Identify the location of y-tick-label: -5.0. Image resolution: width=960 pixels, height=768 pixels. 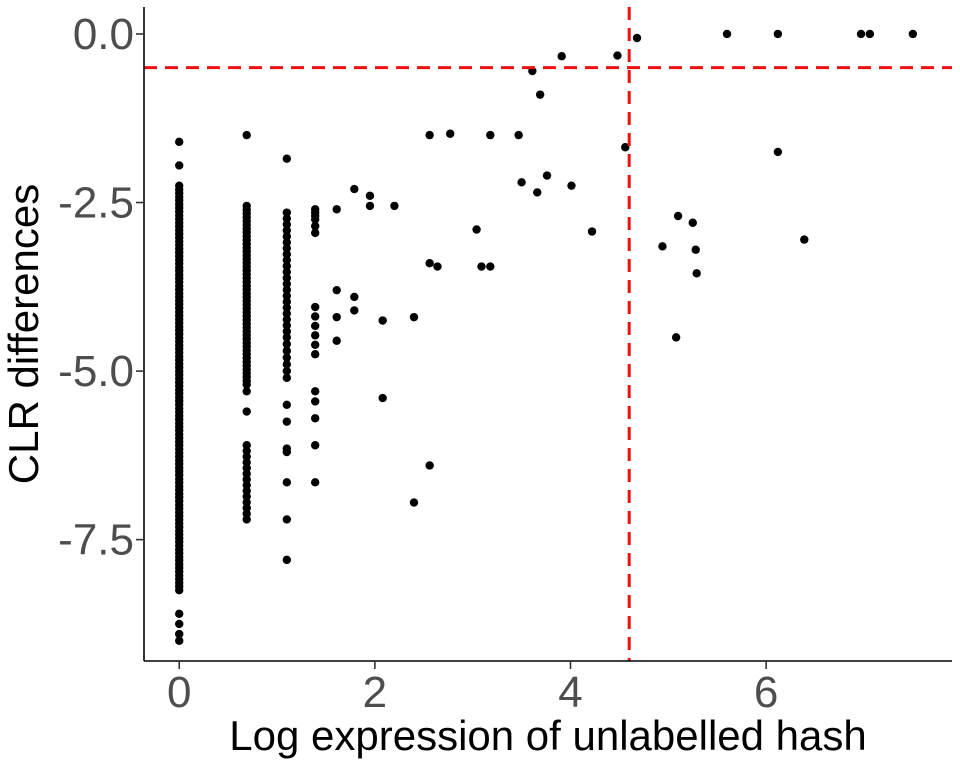
(96, 371).